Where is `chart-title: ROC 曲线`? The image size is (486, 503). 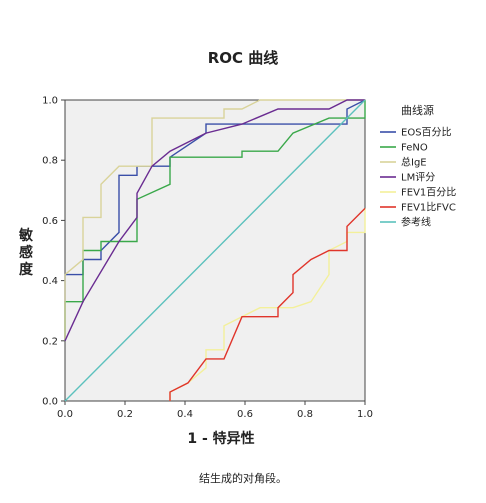
chart-title: ROC 曲线 is located at coordinates (243, 58).